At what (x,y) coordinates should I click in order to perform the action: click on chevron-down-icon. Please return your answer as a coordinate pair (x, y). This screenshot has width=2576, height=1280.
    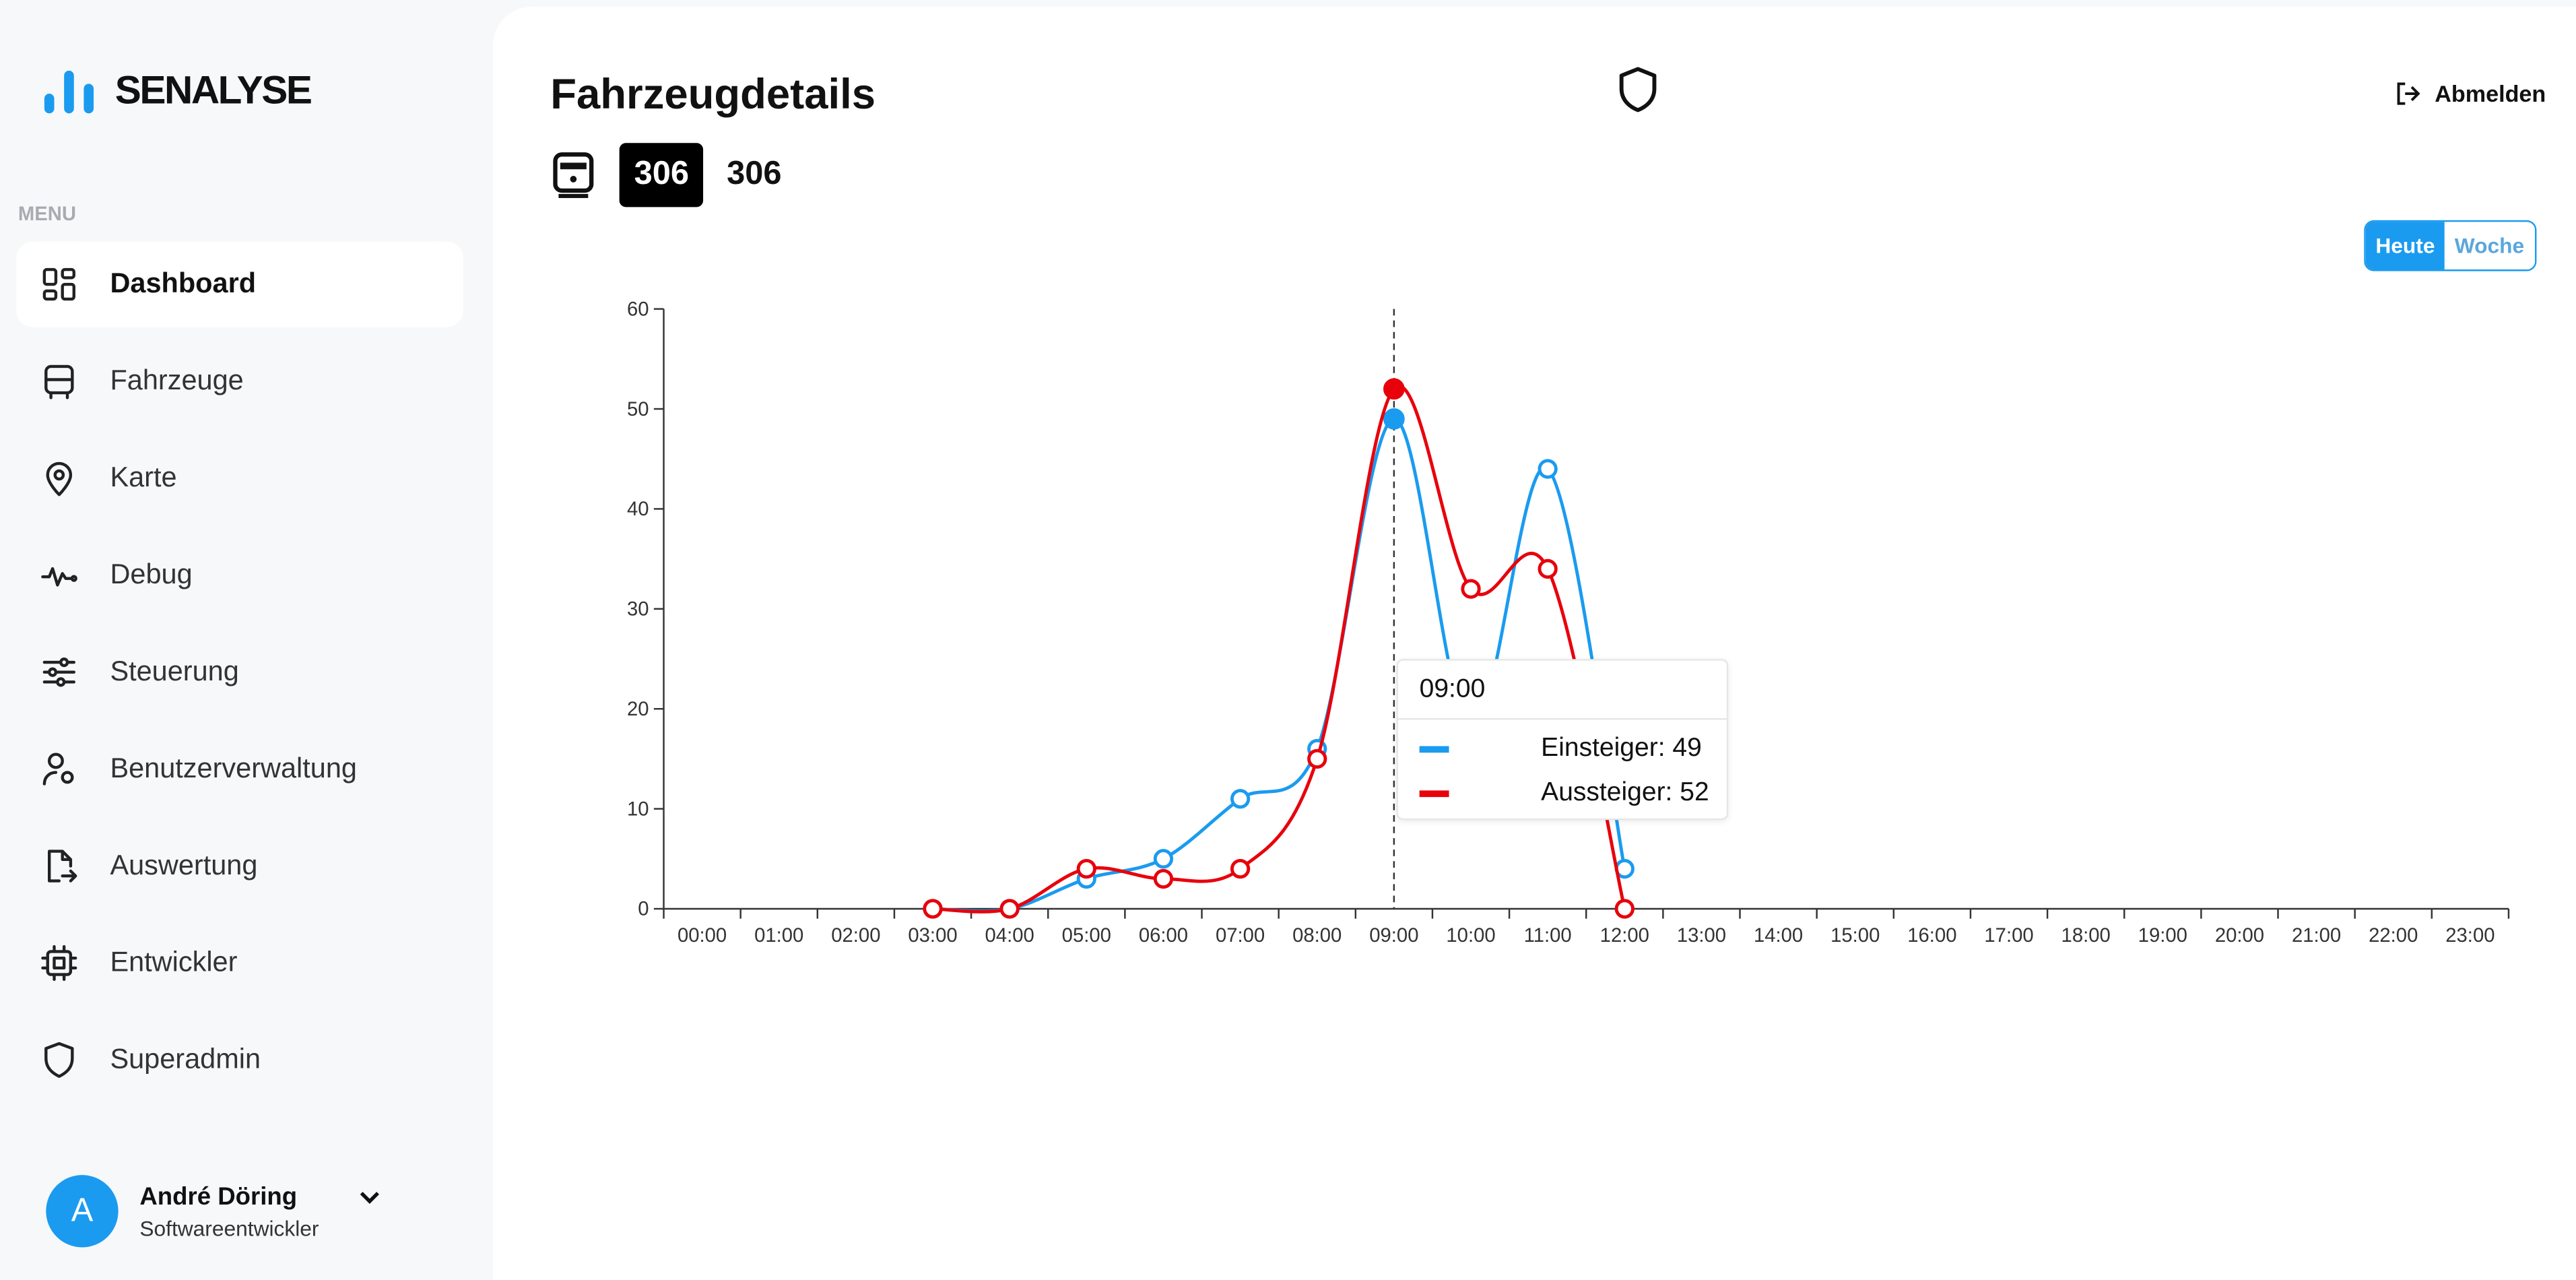
    Looking at the image, I should click on (369, 1198).